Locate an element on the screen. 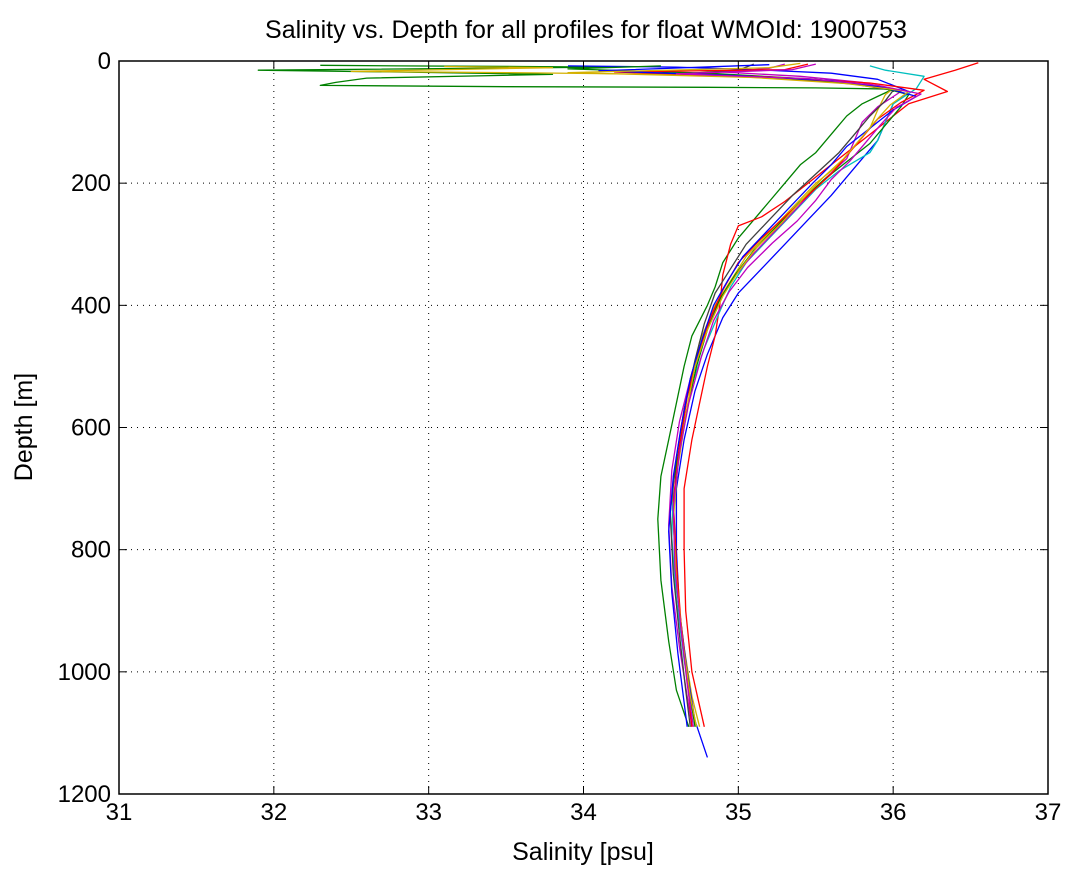 This screenshot has height=871, width=1073. x-tick-label: 33 is located at coordinates (428, 812).